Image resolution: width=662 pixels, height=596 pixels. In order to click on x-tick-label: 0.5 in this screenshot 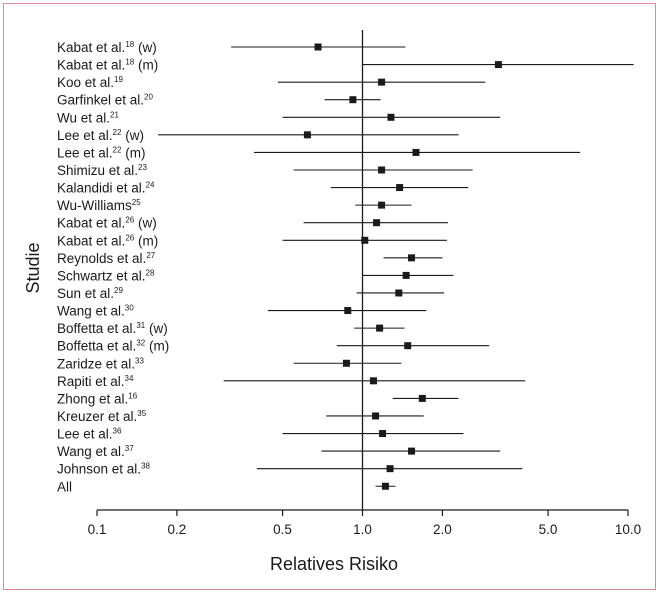, I will do `click(282, 529)`.